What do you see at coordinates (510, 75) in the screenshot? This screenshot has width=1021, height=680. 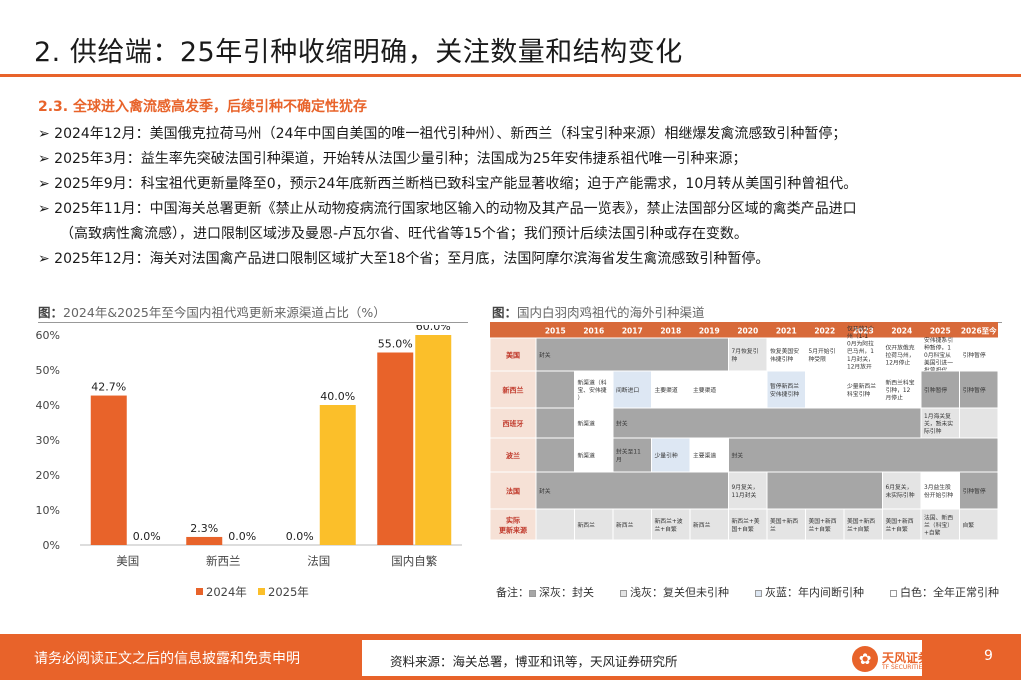 I see `title-divider` at bounding box center [510, 75].